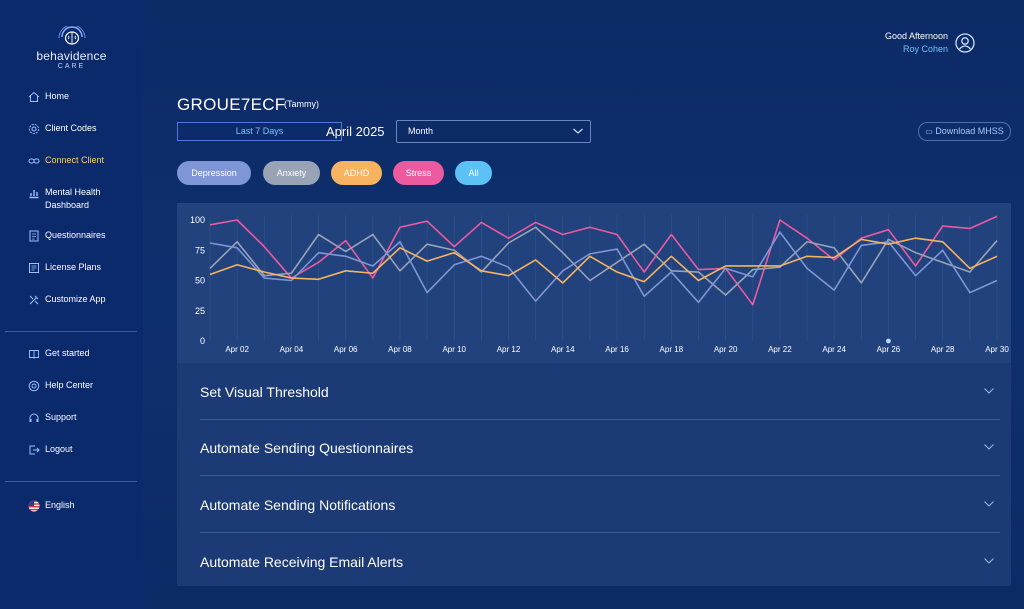 The image size is (1024, 609). What do you see at coordinates (965, 43) in the screenshot?
I see `user-avatar-icon` at bounding box center [965, 43].